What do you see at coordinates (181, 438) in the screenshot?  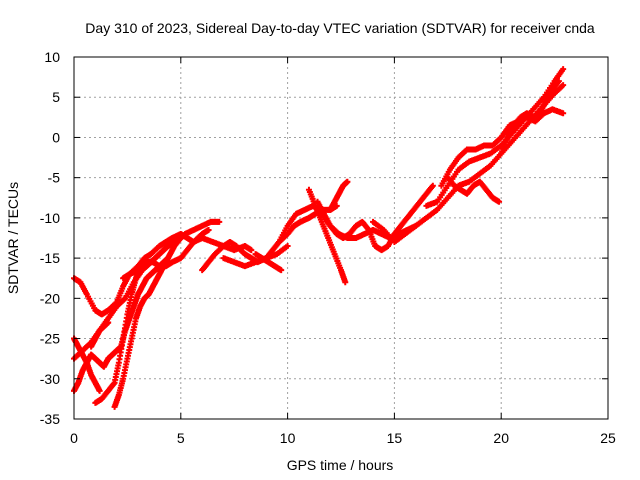 I see `x-tick-label: 5` at bounding box center [181, 438].